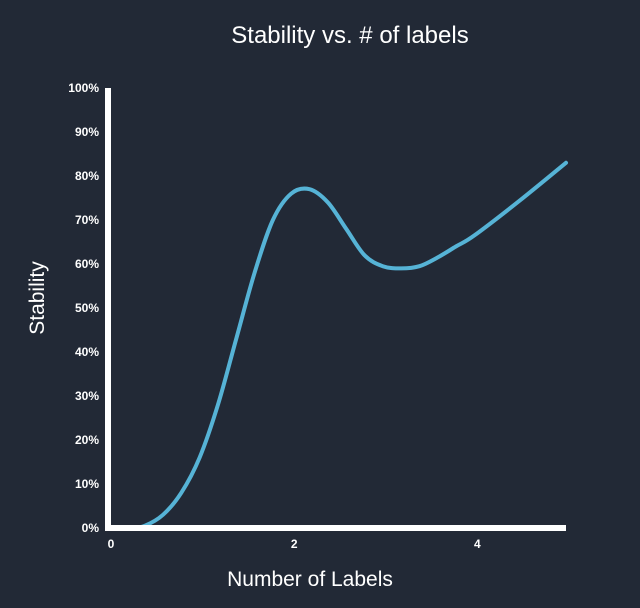 This screenshot has width=640, height=608. Describe the element at coordinates (87, 484) in the screenshot. I see `y-tick-label: 10%` at that location.